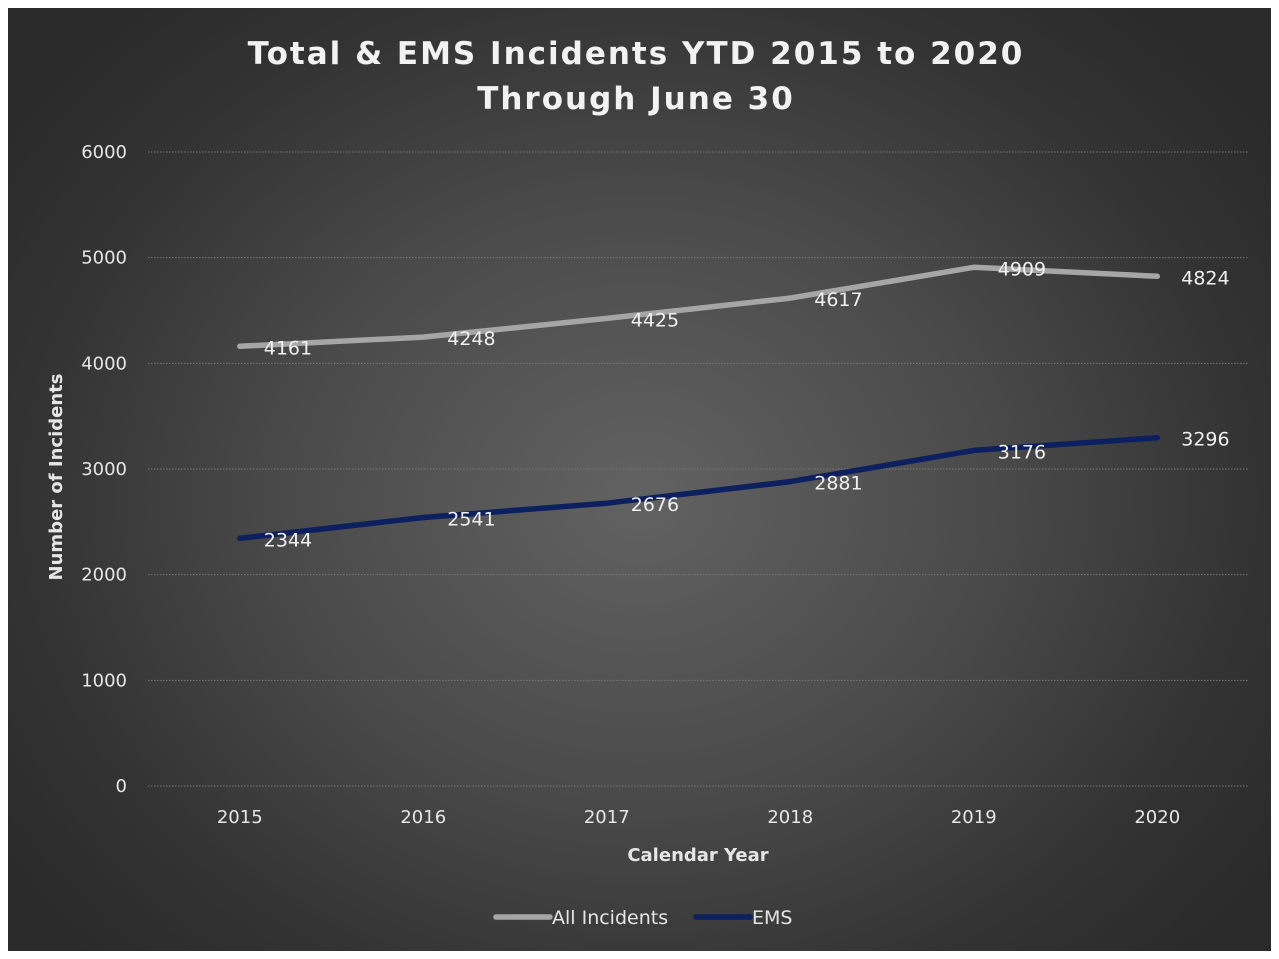  Describe the element at coordinates (698, 817) in the screenshot. I see `x-axis-ticks: 2015 2016 2017 2018 2019 2020` at that location.